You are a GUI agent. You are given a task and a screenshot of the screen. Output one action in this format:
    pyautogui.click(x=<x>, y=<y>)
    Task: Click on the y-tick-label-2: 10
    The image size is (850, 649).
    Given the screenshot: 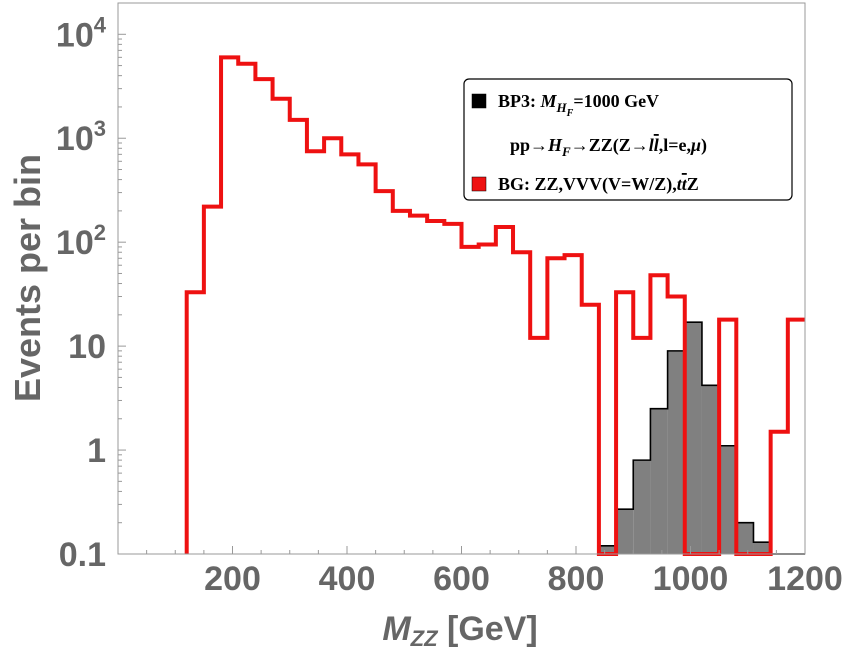 What is the action you would take?
    pyautogui.click(x=87, y=347)
    